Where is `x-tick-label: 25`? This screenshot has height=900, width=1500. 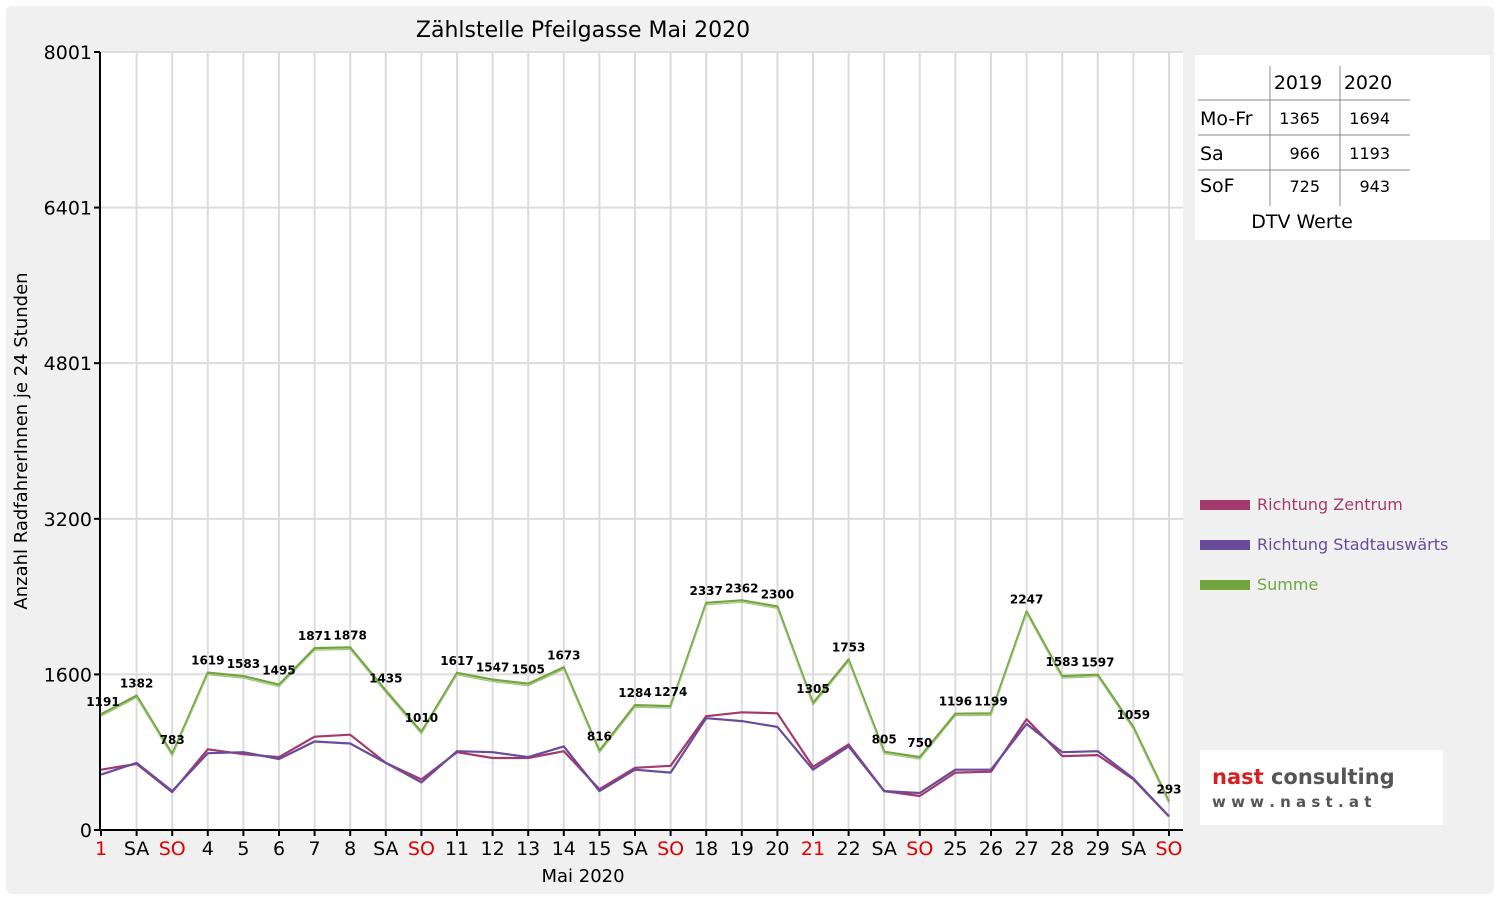
x-tick-label: 25 is located at coordinates (955, 849).